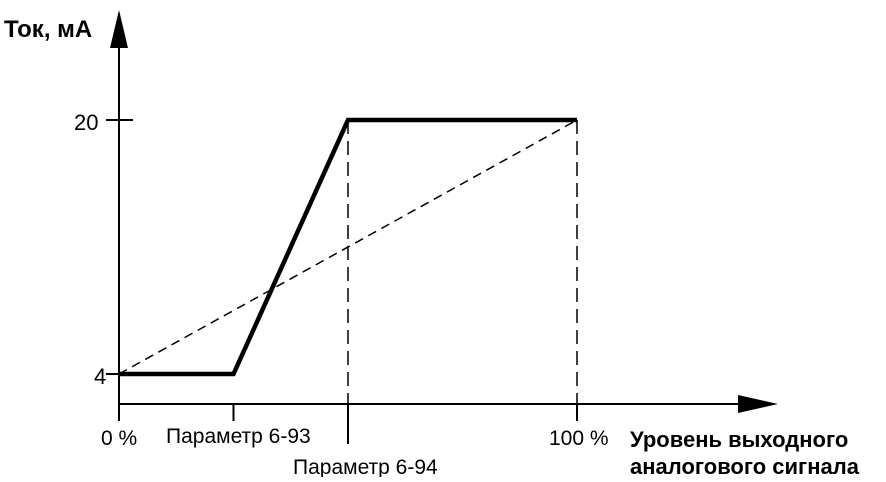 The image size is (886, 482). Describe the element at coordinates (100, 376) in the screenshot. I see `y-tick-label-4: 4` at that location.